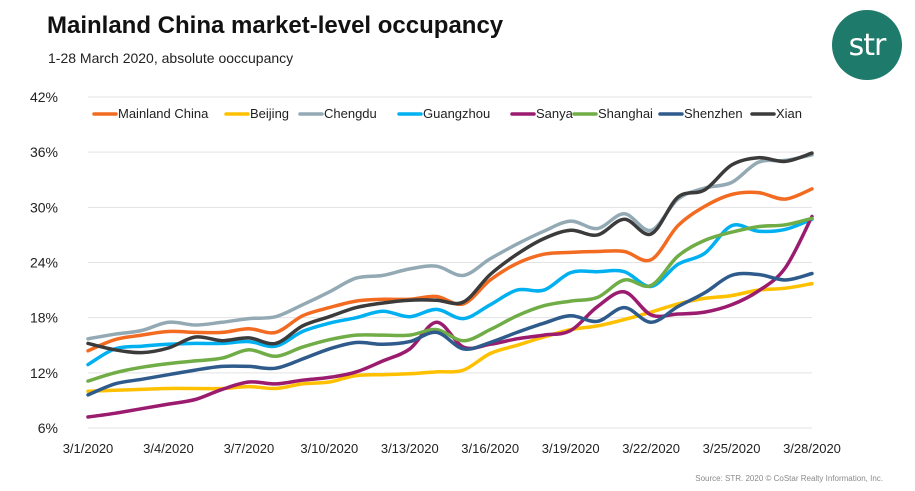  I want to click on y-tick-label: 12%, so click(44, 373).